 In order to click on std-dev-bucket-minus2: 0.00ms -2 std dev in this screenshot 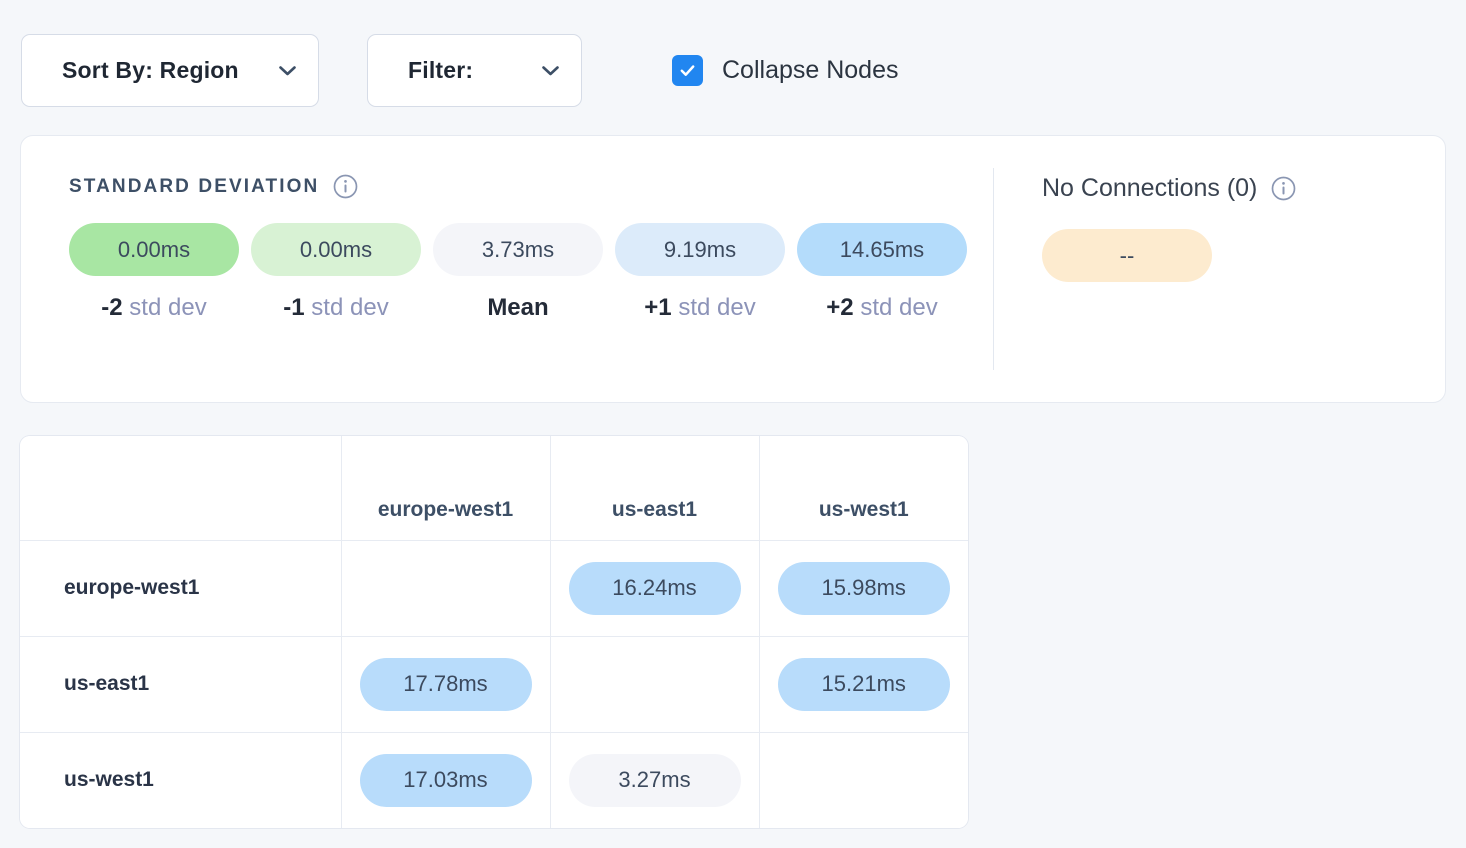, I will do `click(154, 272)`.